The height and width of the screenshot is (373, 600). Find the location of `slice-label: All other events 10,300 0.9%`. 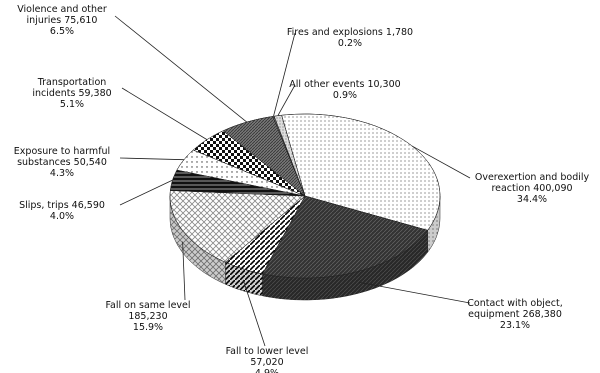

slice-label: All other events 10,300 0.9% is located at coordinates (345, 90).